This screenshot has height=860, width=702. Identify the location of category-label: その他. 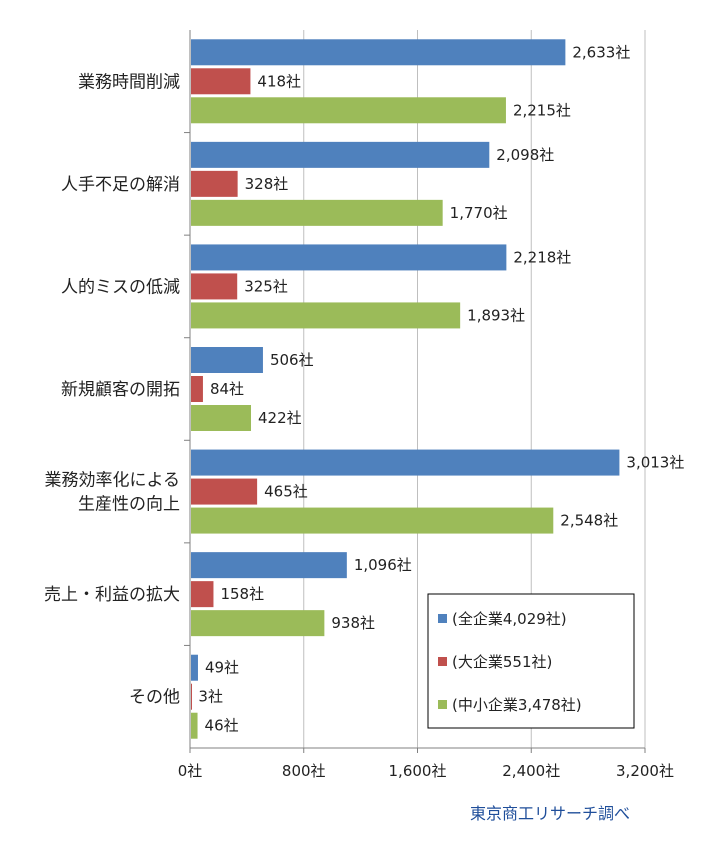
(154, 698).